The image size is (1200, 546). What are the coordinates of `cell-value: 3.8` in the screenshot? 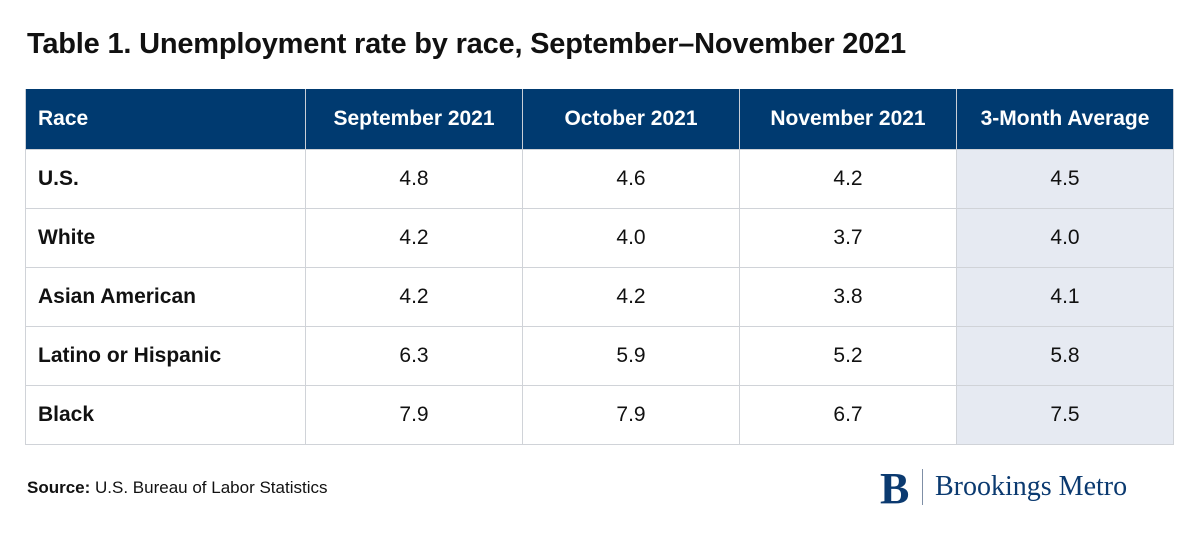 It's located at (848, 296).